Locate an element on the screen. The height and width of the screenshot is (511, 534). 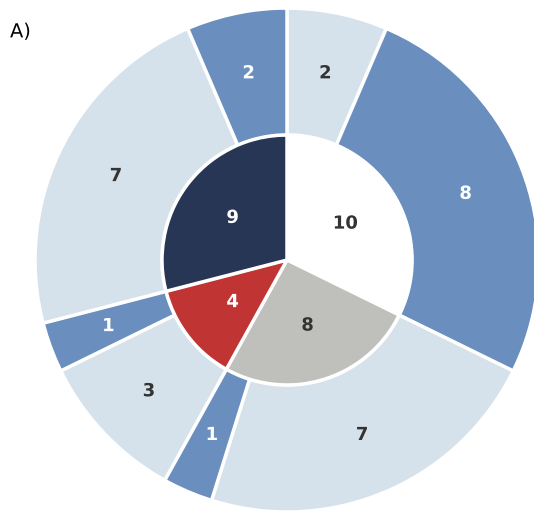
text: A) is located at coordinates (20, 31).